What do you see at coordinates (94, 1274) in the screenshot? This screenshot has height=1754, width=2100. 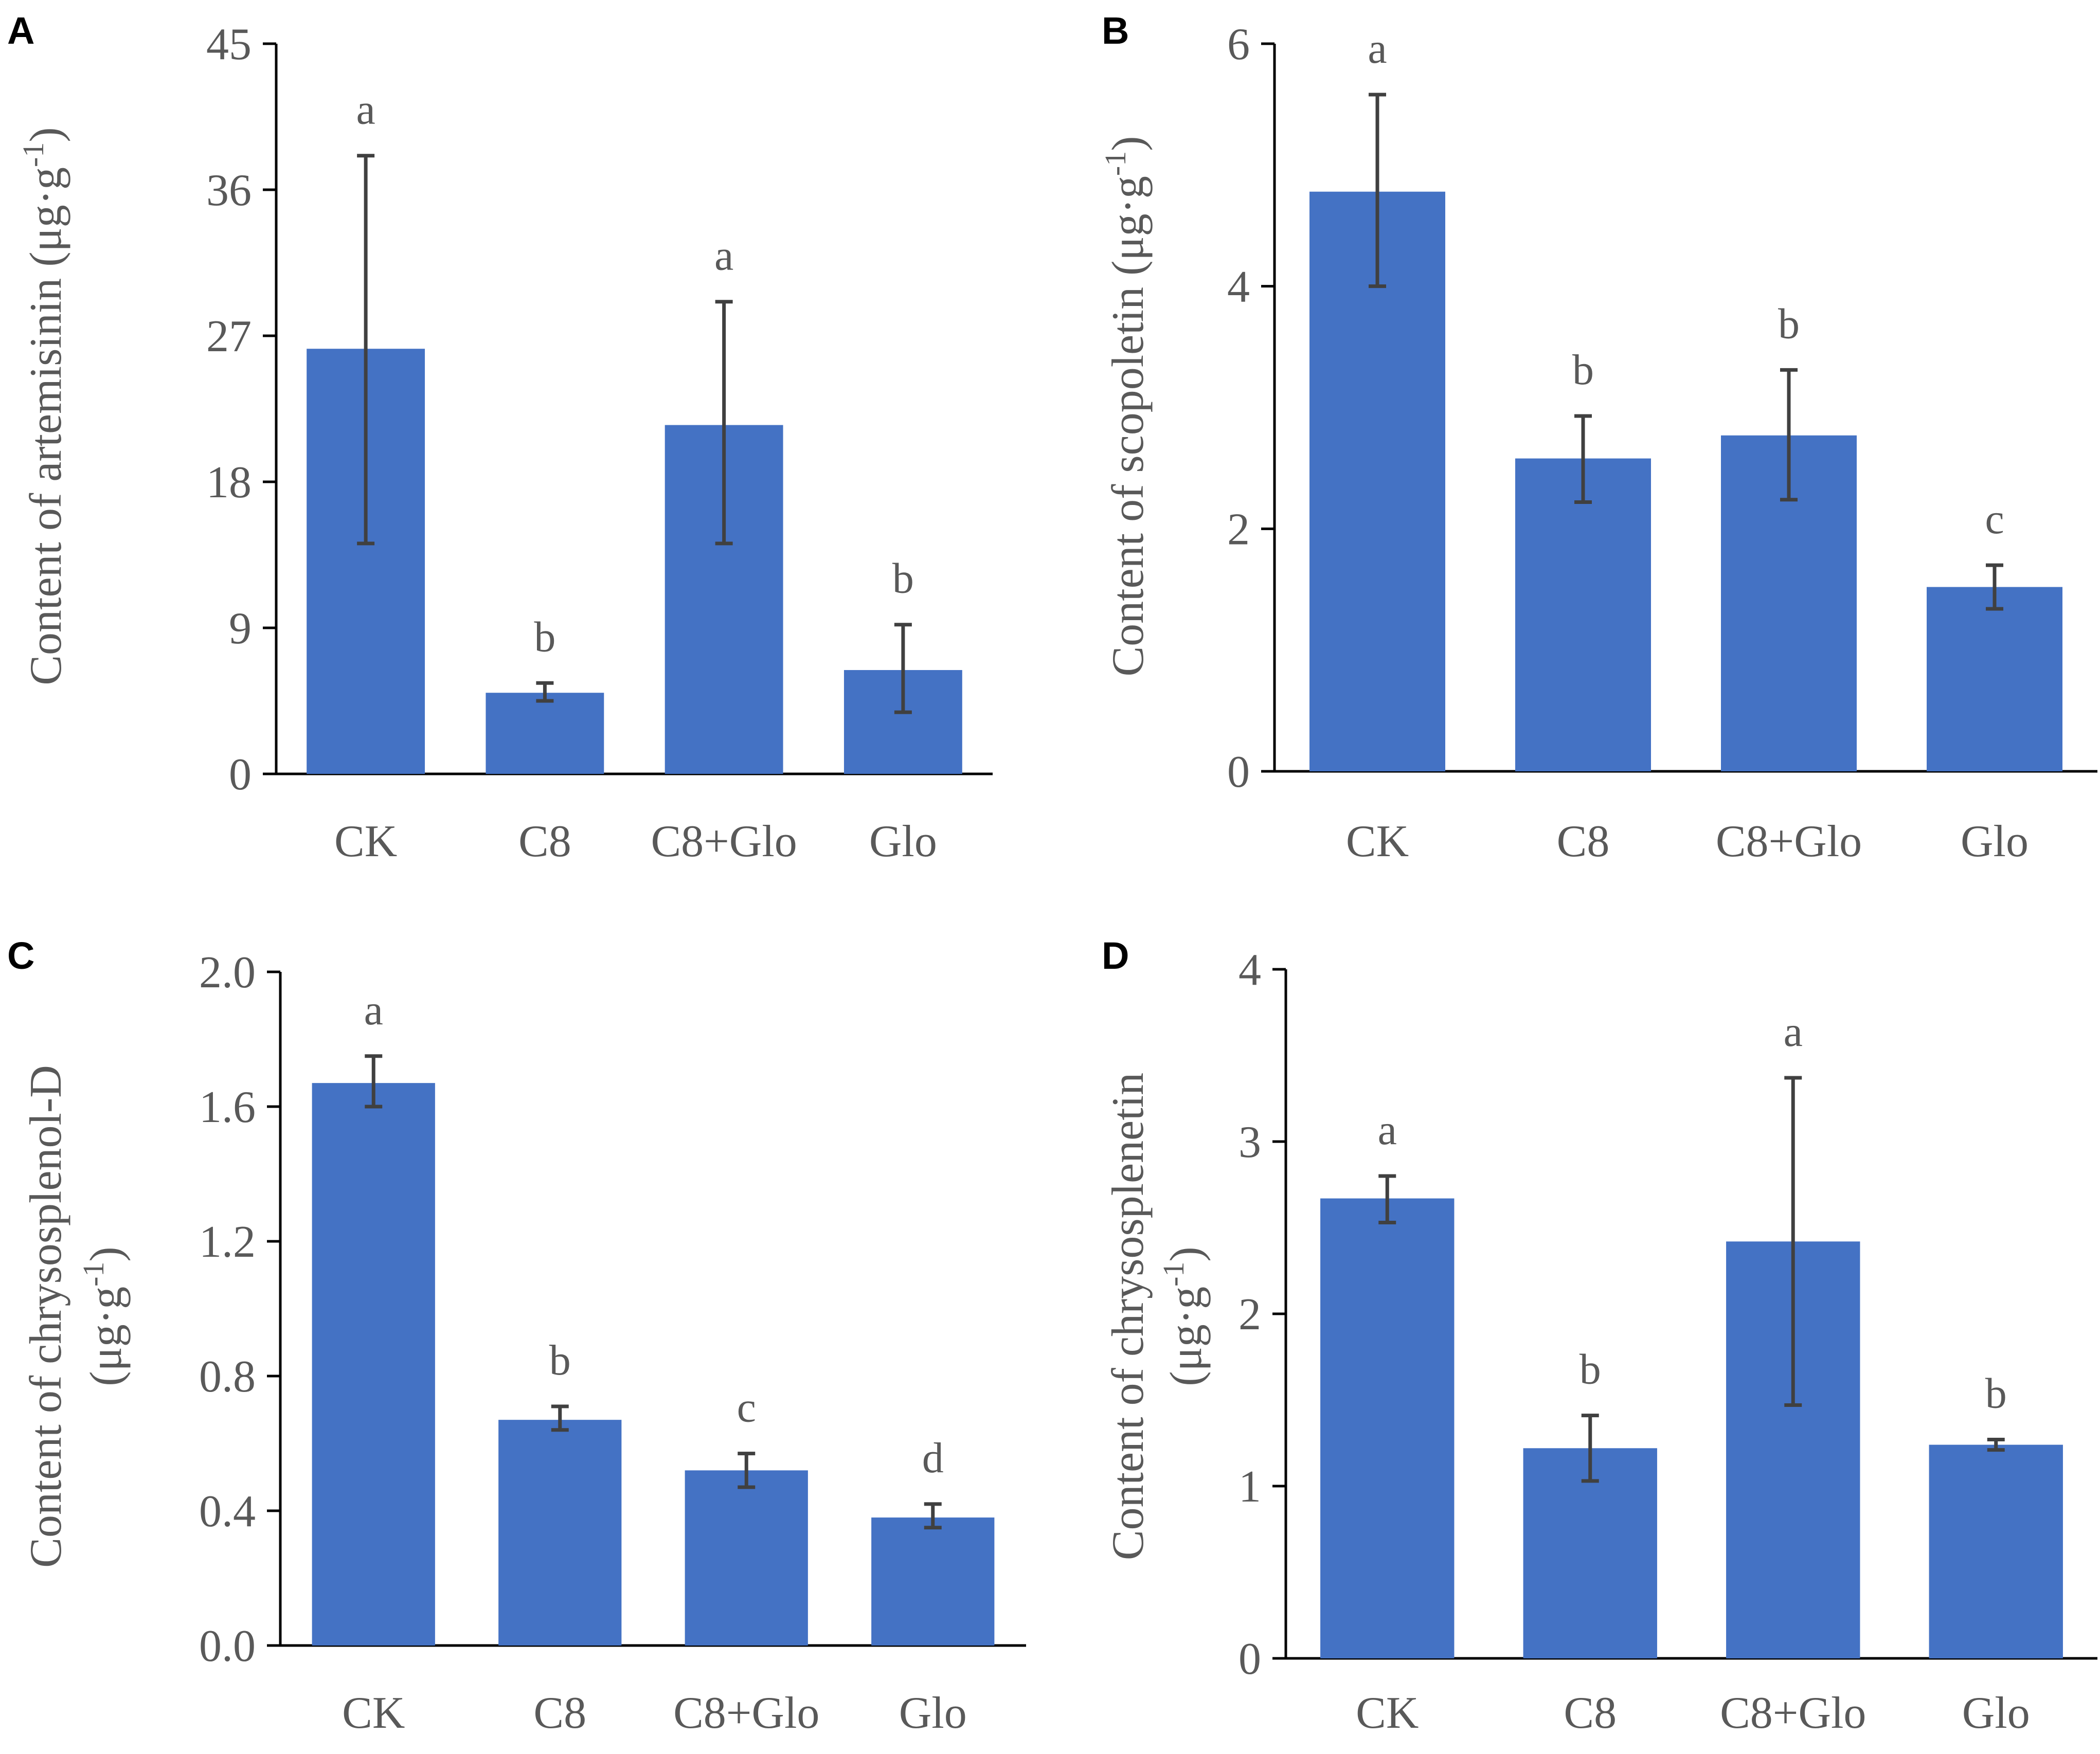 I see `y-axis-unit-sup-c: -1` at bounding box center [94, 1274].